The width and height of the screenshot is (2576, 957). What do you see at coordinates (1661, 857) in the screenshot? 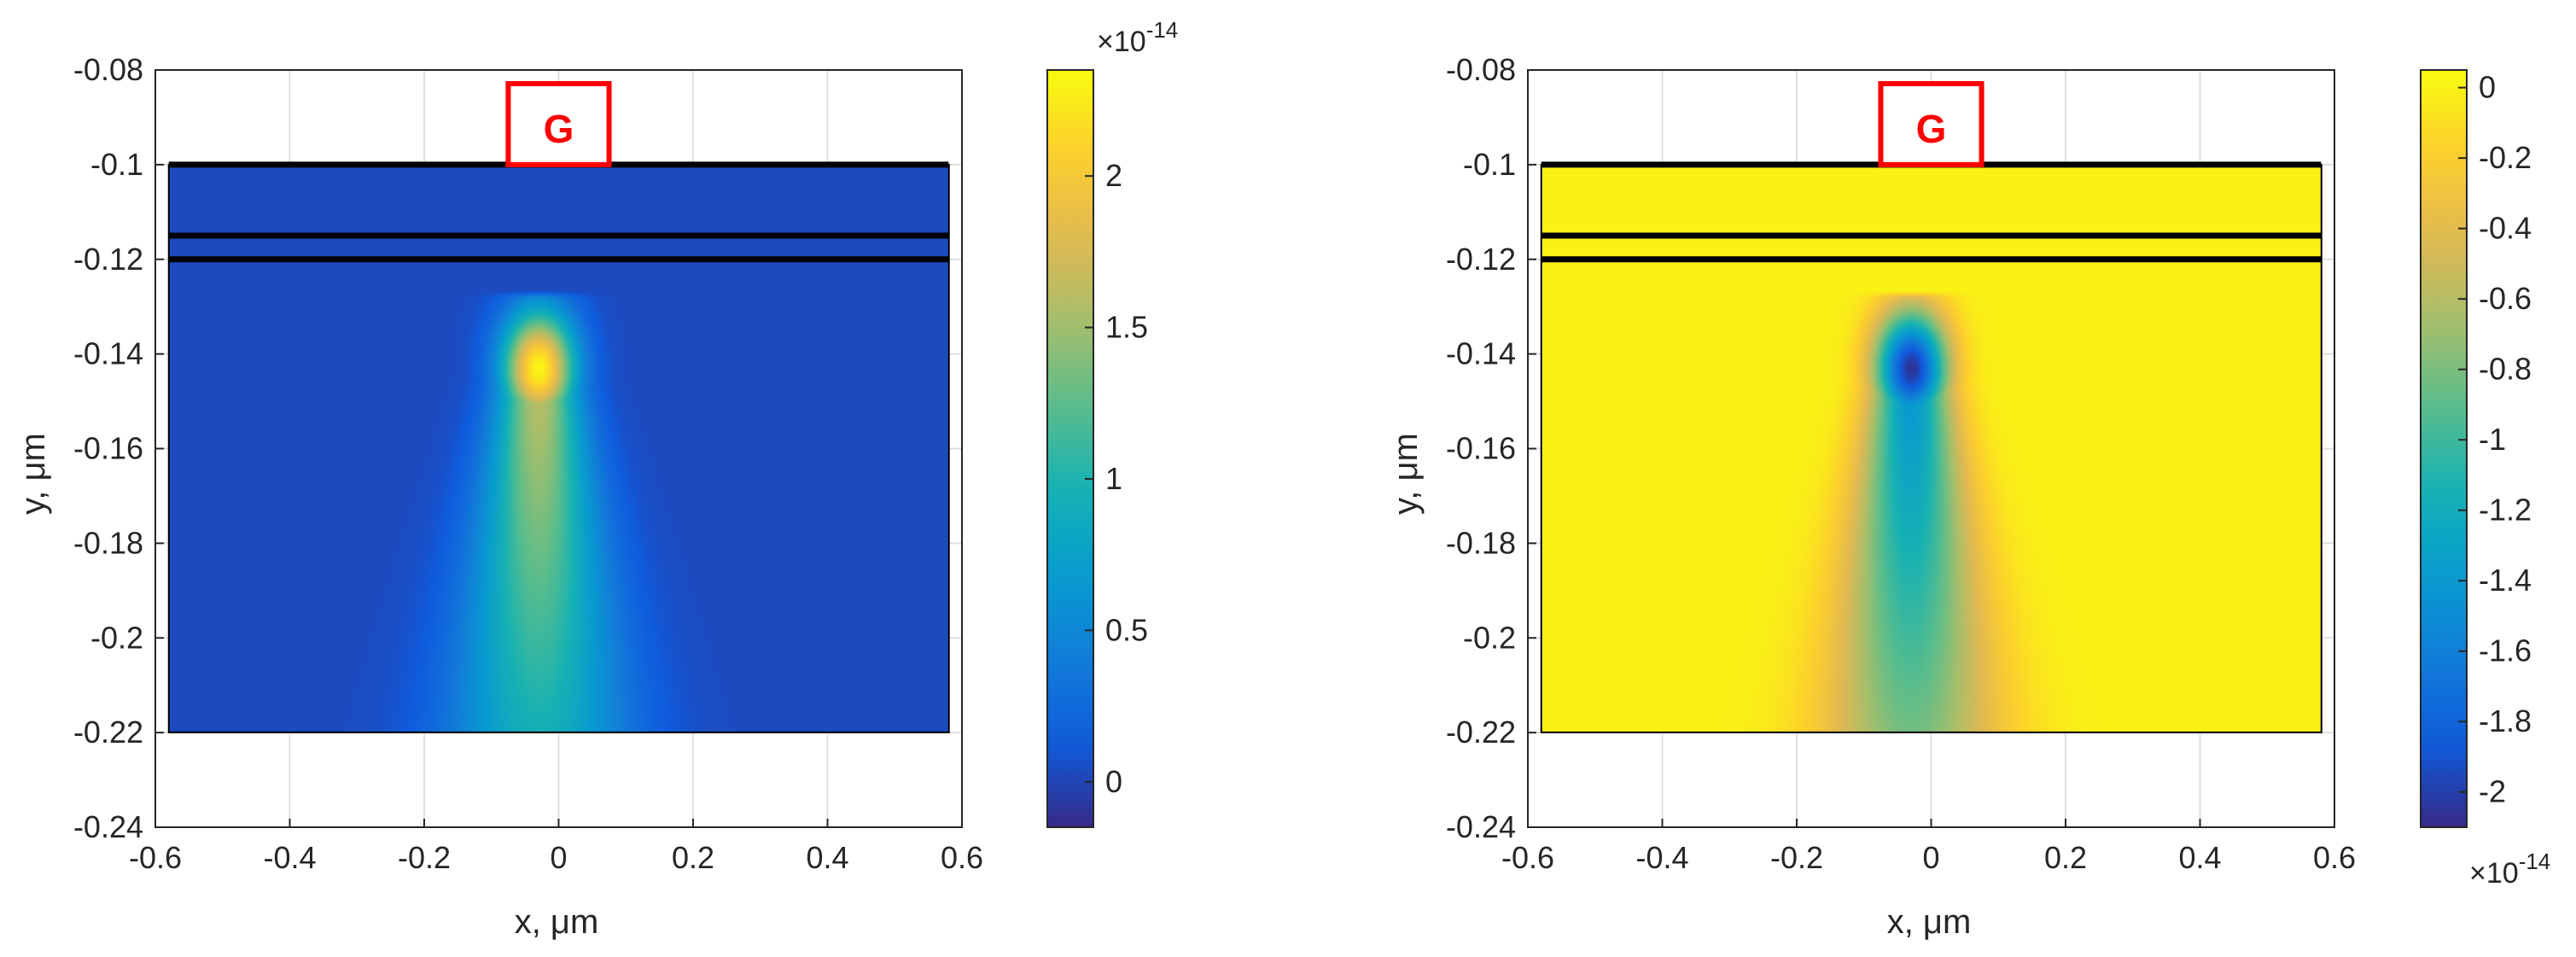
I see `right-x-tick-label-1: -0.4` at bounding box center [1661, 857].